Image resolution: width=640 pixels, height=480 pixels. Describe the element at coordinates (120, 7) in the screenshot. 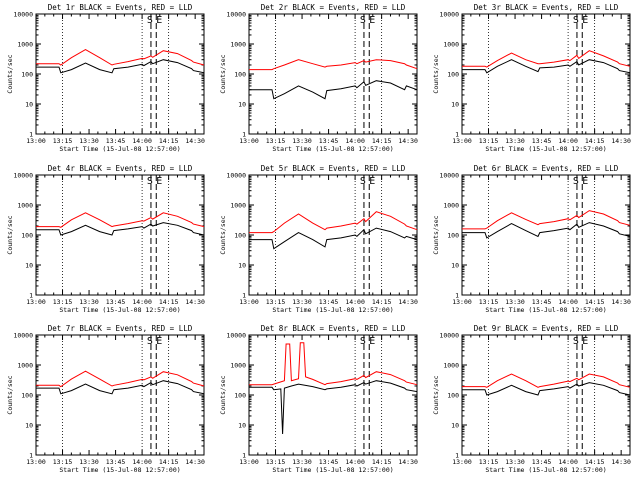

I see `panel-title: Det 1r BLACK = Events, RED = LLD` at that location.